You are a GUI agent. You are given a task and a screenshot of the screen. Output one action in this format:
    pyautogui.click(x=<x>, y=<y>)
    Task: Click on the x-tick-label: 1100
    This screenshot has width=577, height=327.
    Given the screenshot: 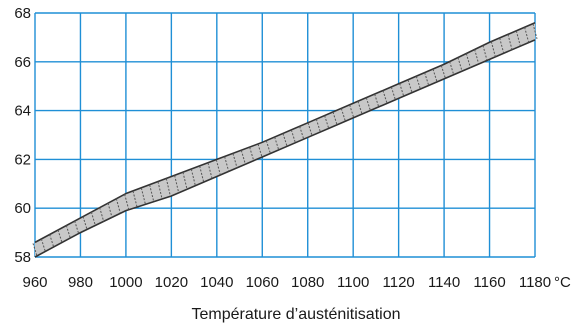 What is the action you would take?
    pyautogui.click(x=353, y=282)
    